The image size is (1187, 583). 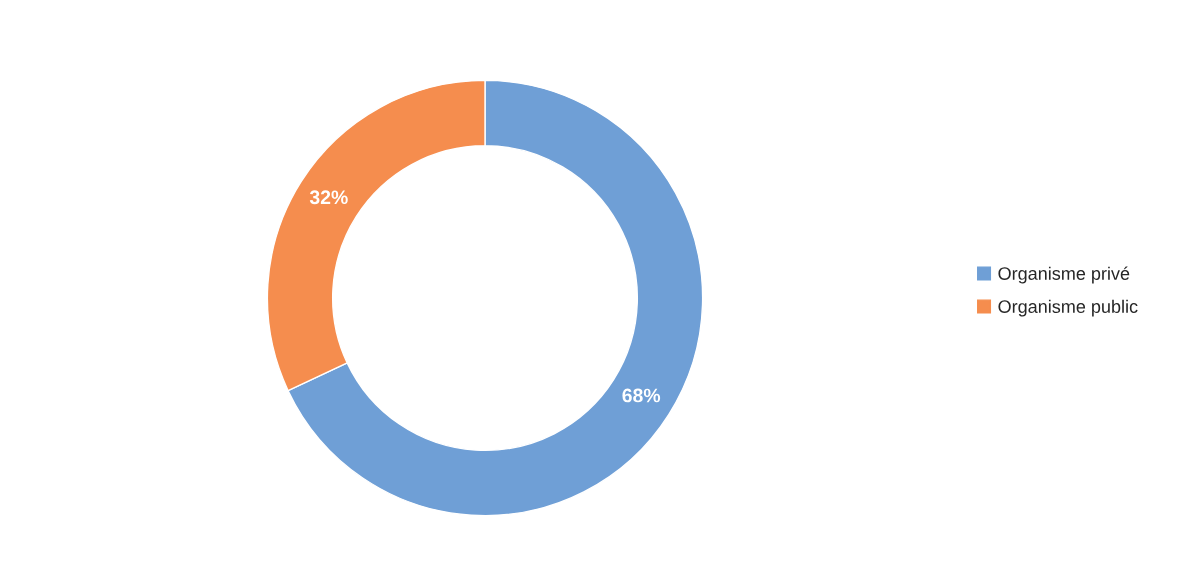 What do you see at coordinates (1068, 308) in the screenshot?
I see `legend-label: Organisme public` at bounding box center [1068, 308].